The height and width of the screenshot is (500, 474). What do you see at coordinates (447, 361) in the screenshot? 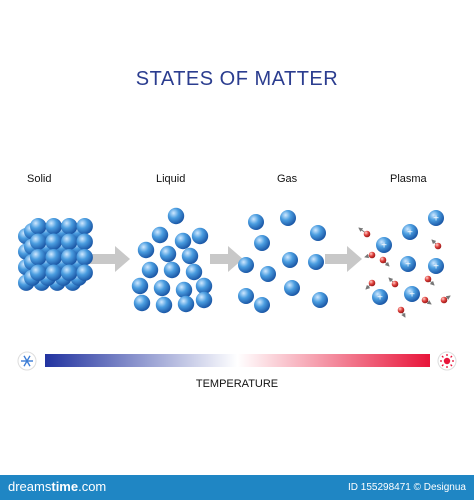
I see `sun-icon` at bounding box center [447, 361].